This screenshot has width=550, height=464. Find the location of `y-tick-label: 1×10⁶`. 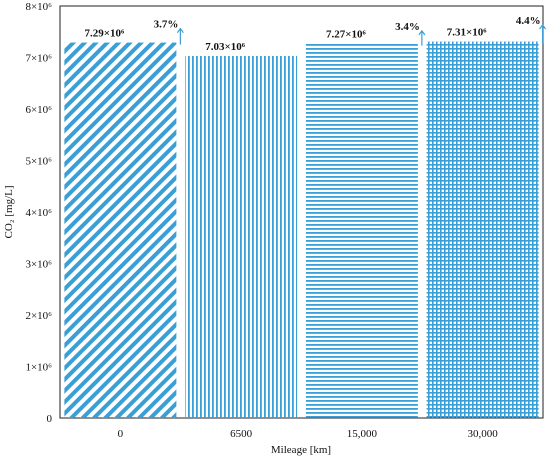

y-tick-label: 1×10⁶ is located at coordinates (38, 368).